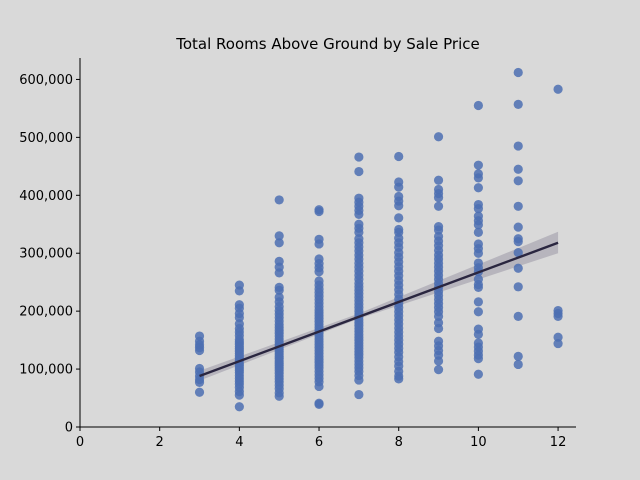 This screenshot has width=640, height=480. What do you see at coordinates (69, 428) in the screenshot?
I see `y-tick-label: 0` at bounding box center [69, 428].